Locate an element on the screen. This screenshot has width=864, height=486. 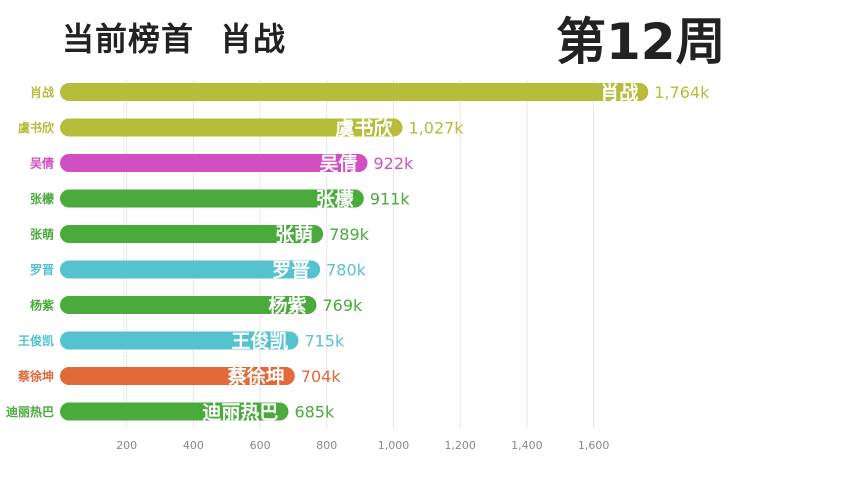
bar-name-label: 蔡徐坤 is located at coordinates (256, 376).